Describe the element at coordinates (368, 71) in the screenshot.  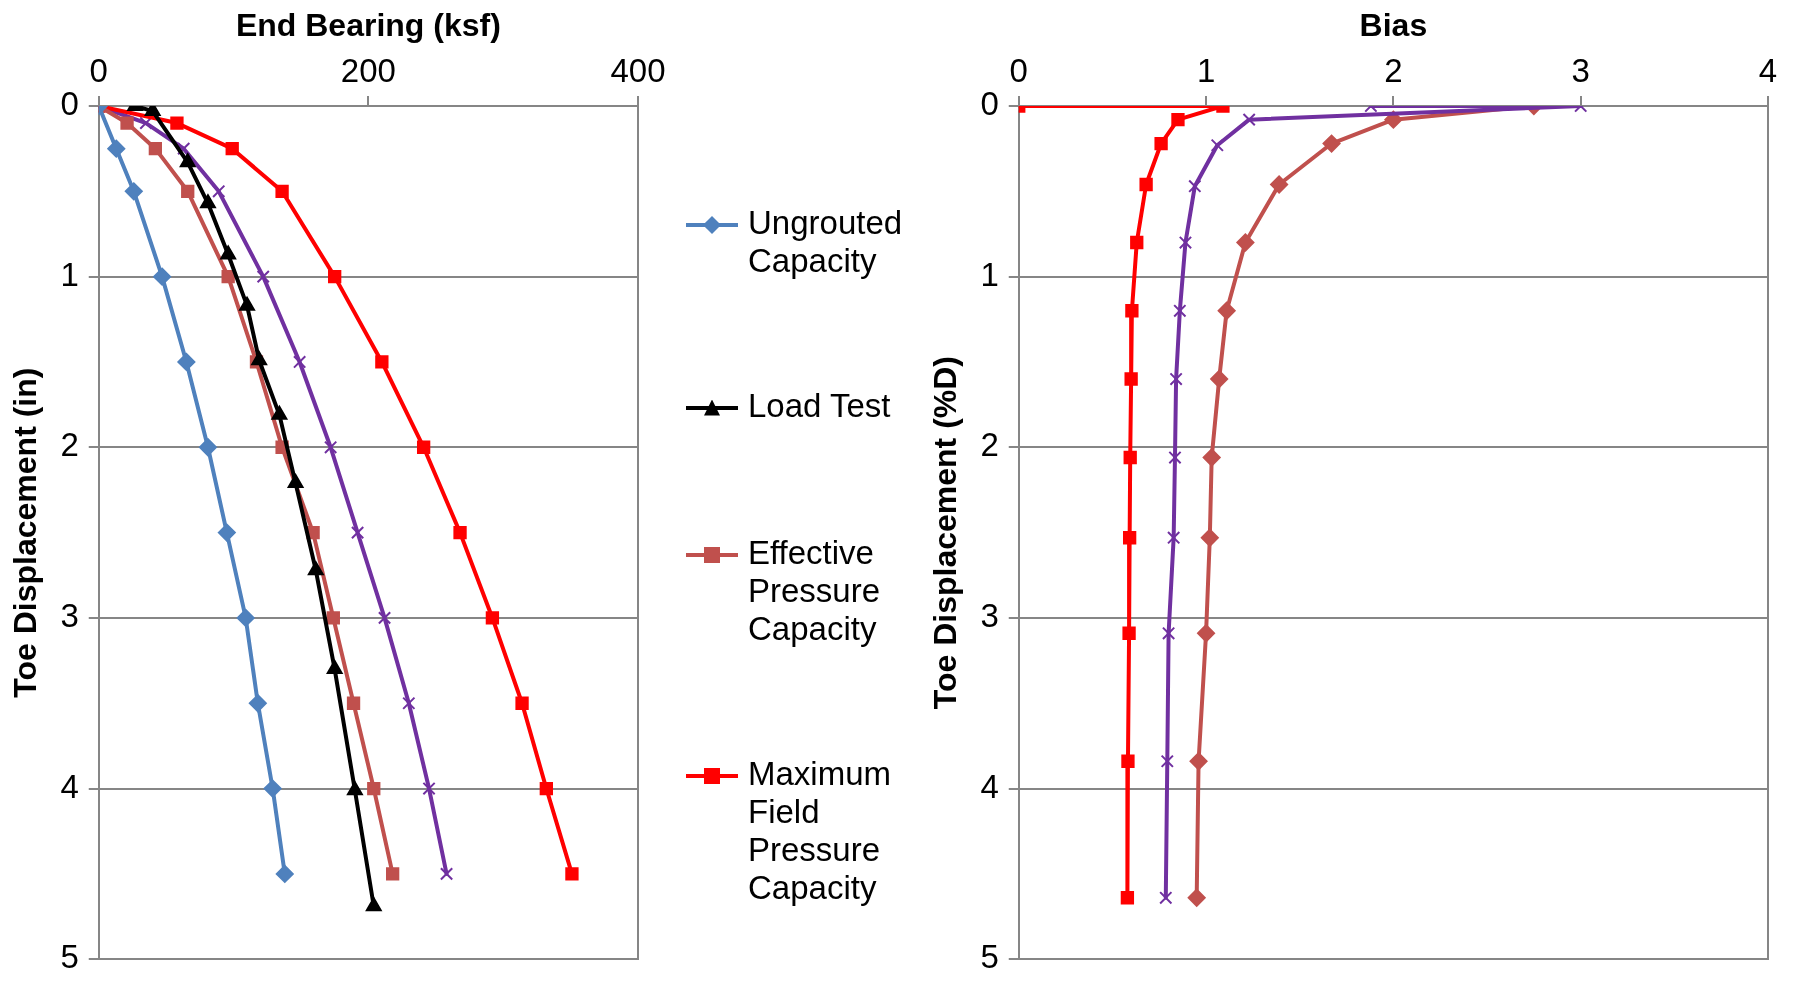
I see `x-tick-label: 200` at that location.